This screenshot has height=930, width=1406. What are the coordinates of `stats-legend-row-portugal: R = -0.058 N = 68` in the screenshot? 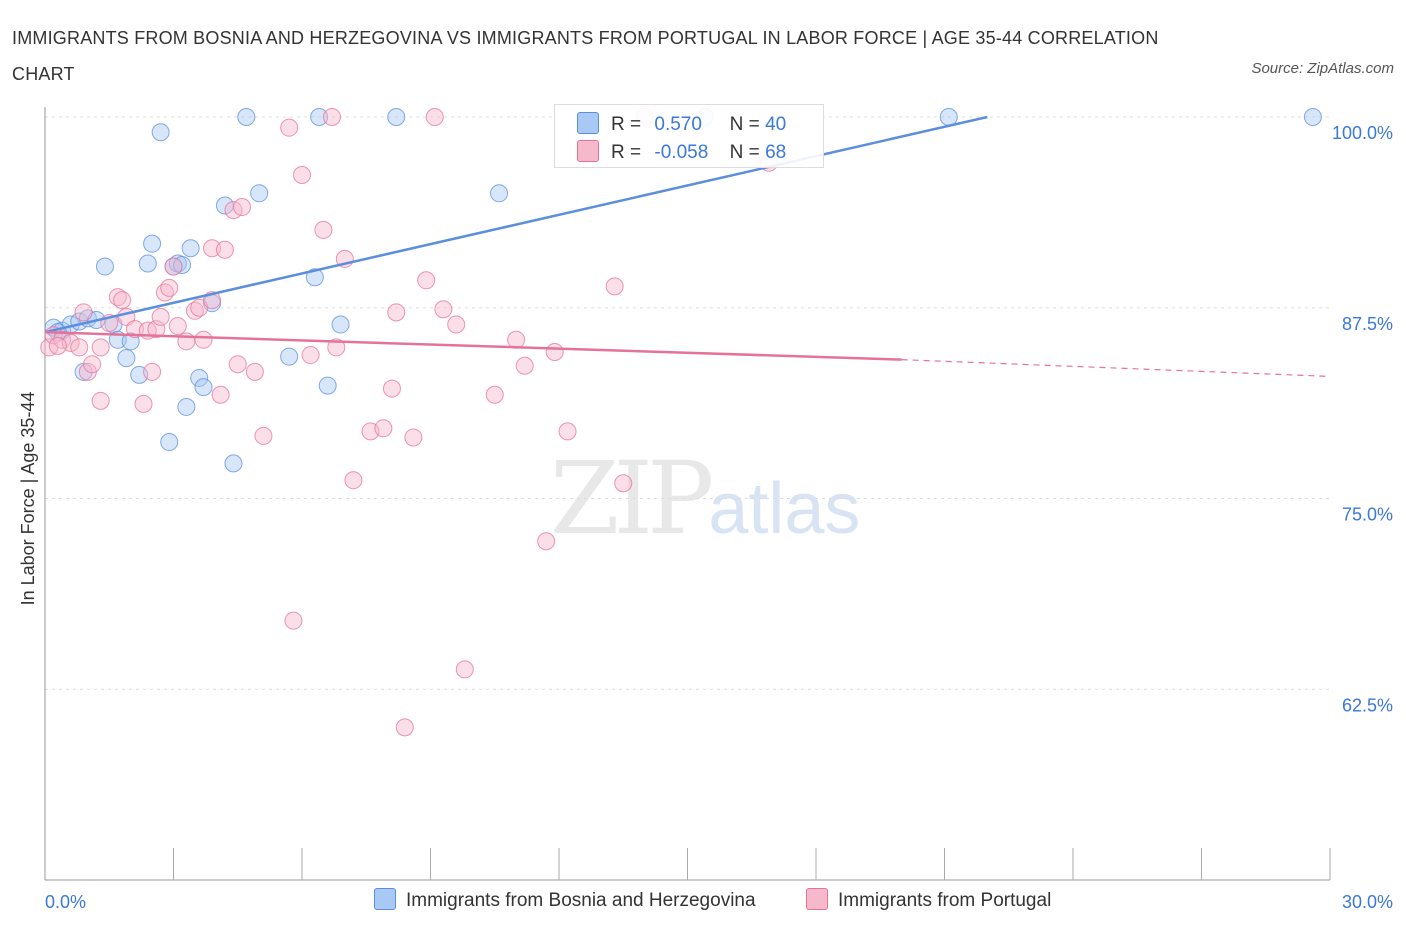 It's located at (681, 153).